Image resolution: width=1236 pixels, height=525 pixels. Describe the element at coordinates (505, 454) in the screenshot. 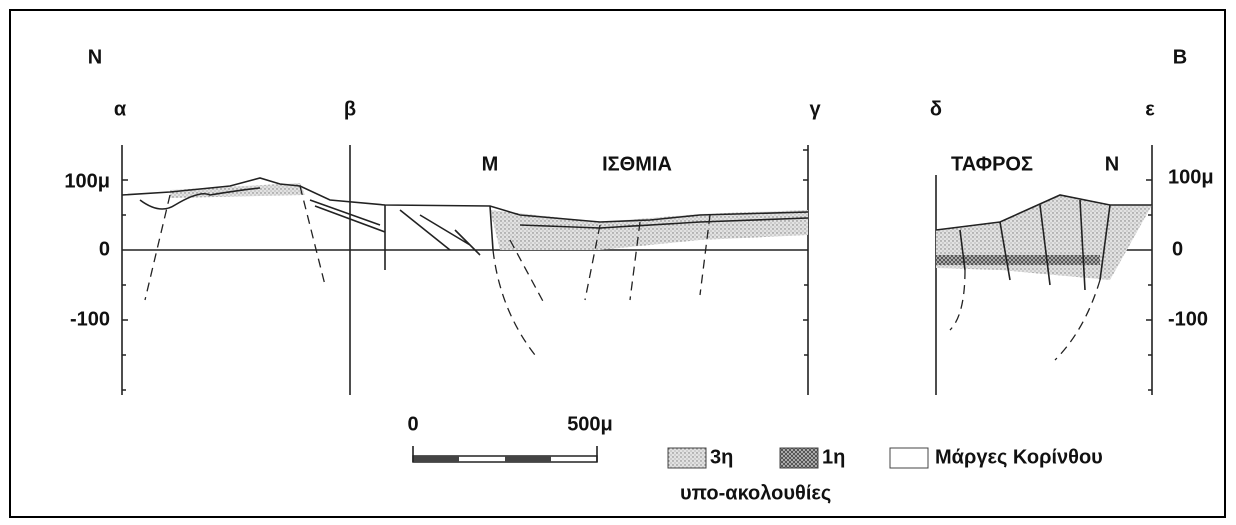

I see `scale-ends` at that location.